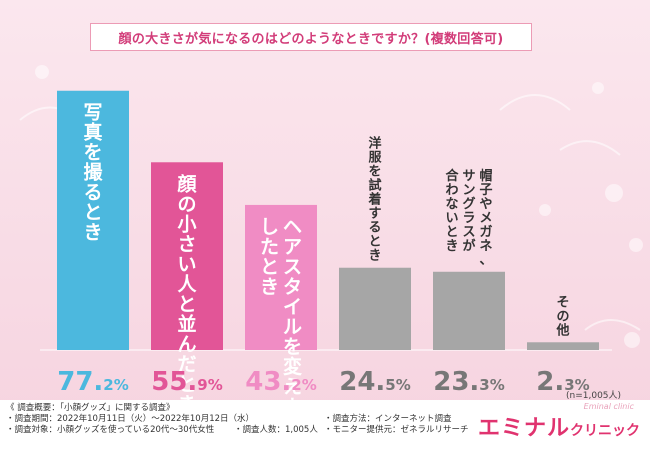 The height and width of the screenshot is (450, 650). Describe the element at coordinates (276, 430) in the screenshot. I see `survey-count: ・調査人数：1,005人` at that location.